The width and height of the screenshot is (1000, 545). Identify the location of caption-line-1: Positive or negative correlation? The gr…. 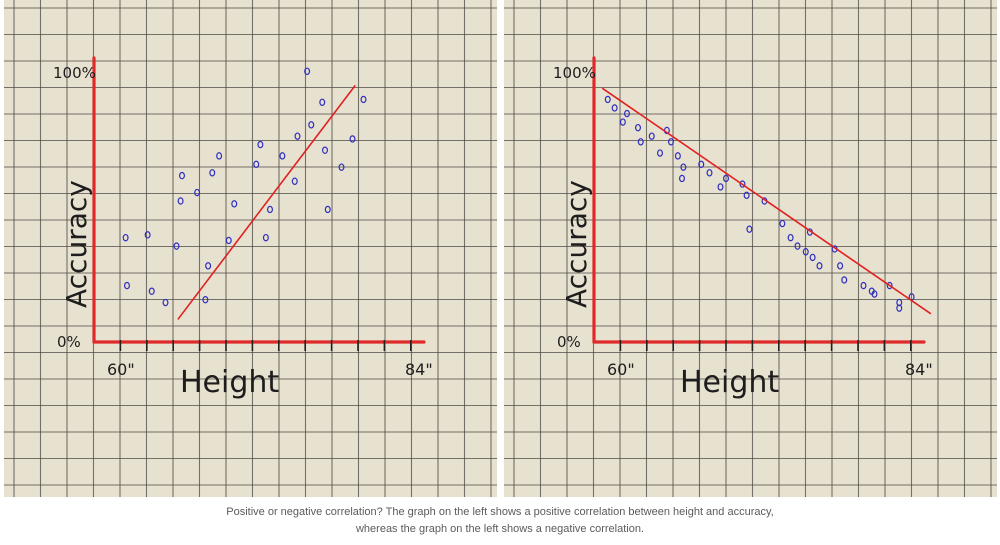
(500, 512).